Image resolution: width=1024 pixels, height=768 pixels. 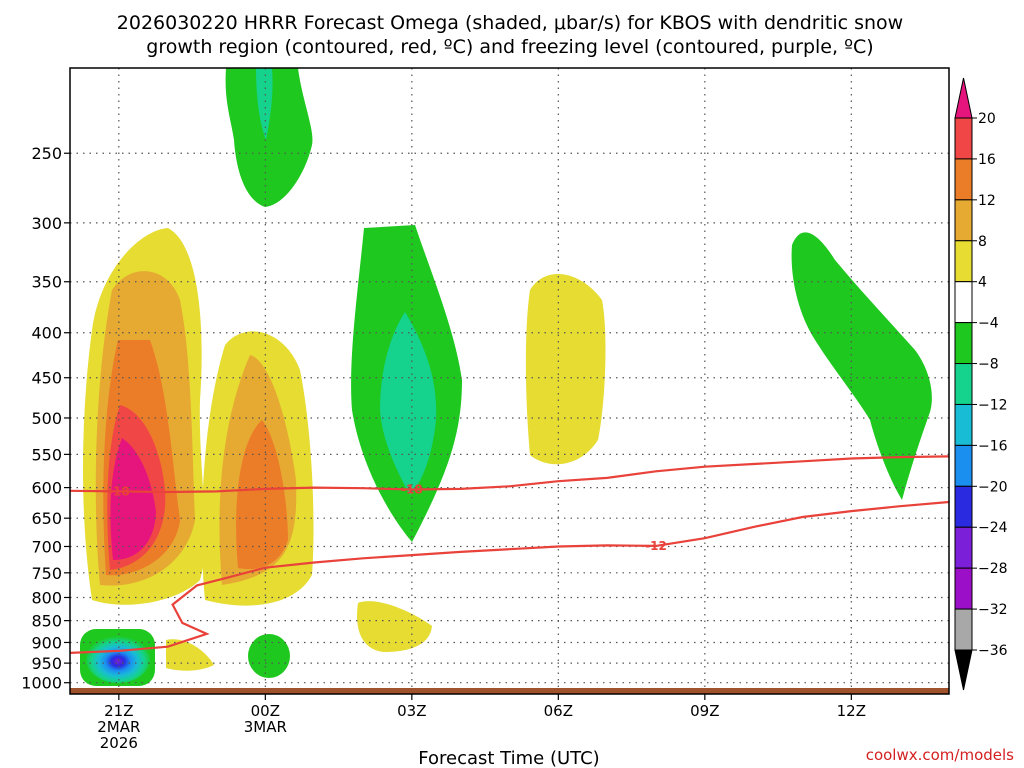 I want to click on omega-region-upper-downward-core, so click(x=264, y=104).